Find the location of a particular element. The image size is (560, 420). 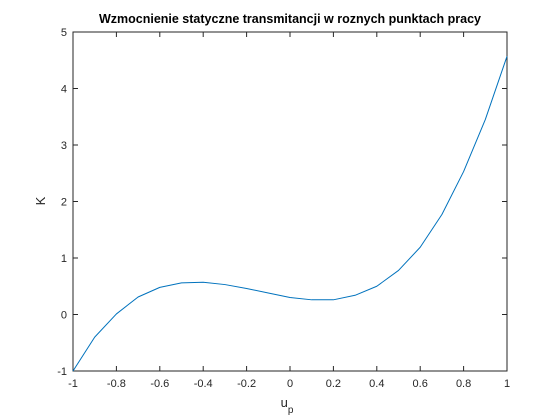

y-tick-label: 0 is located at coordinates (64, 316).